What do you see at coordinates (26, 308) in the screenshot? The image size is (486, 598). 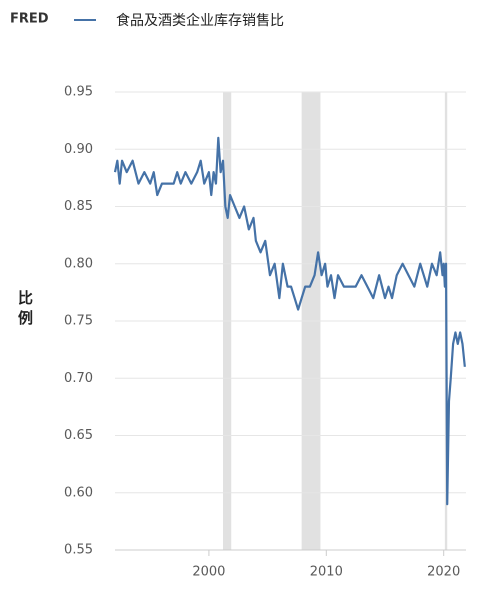 I see `y-axis-label: 比例` at bounding box center [26, 308].